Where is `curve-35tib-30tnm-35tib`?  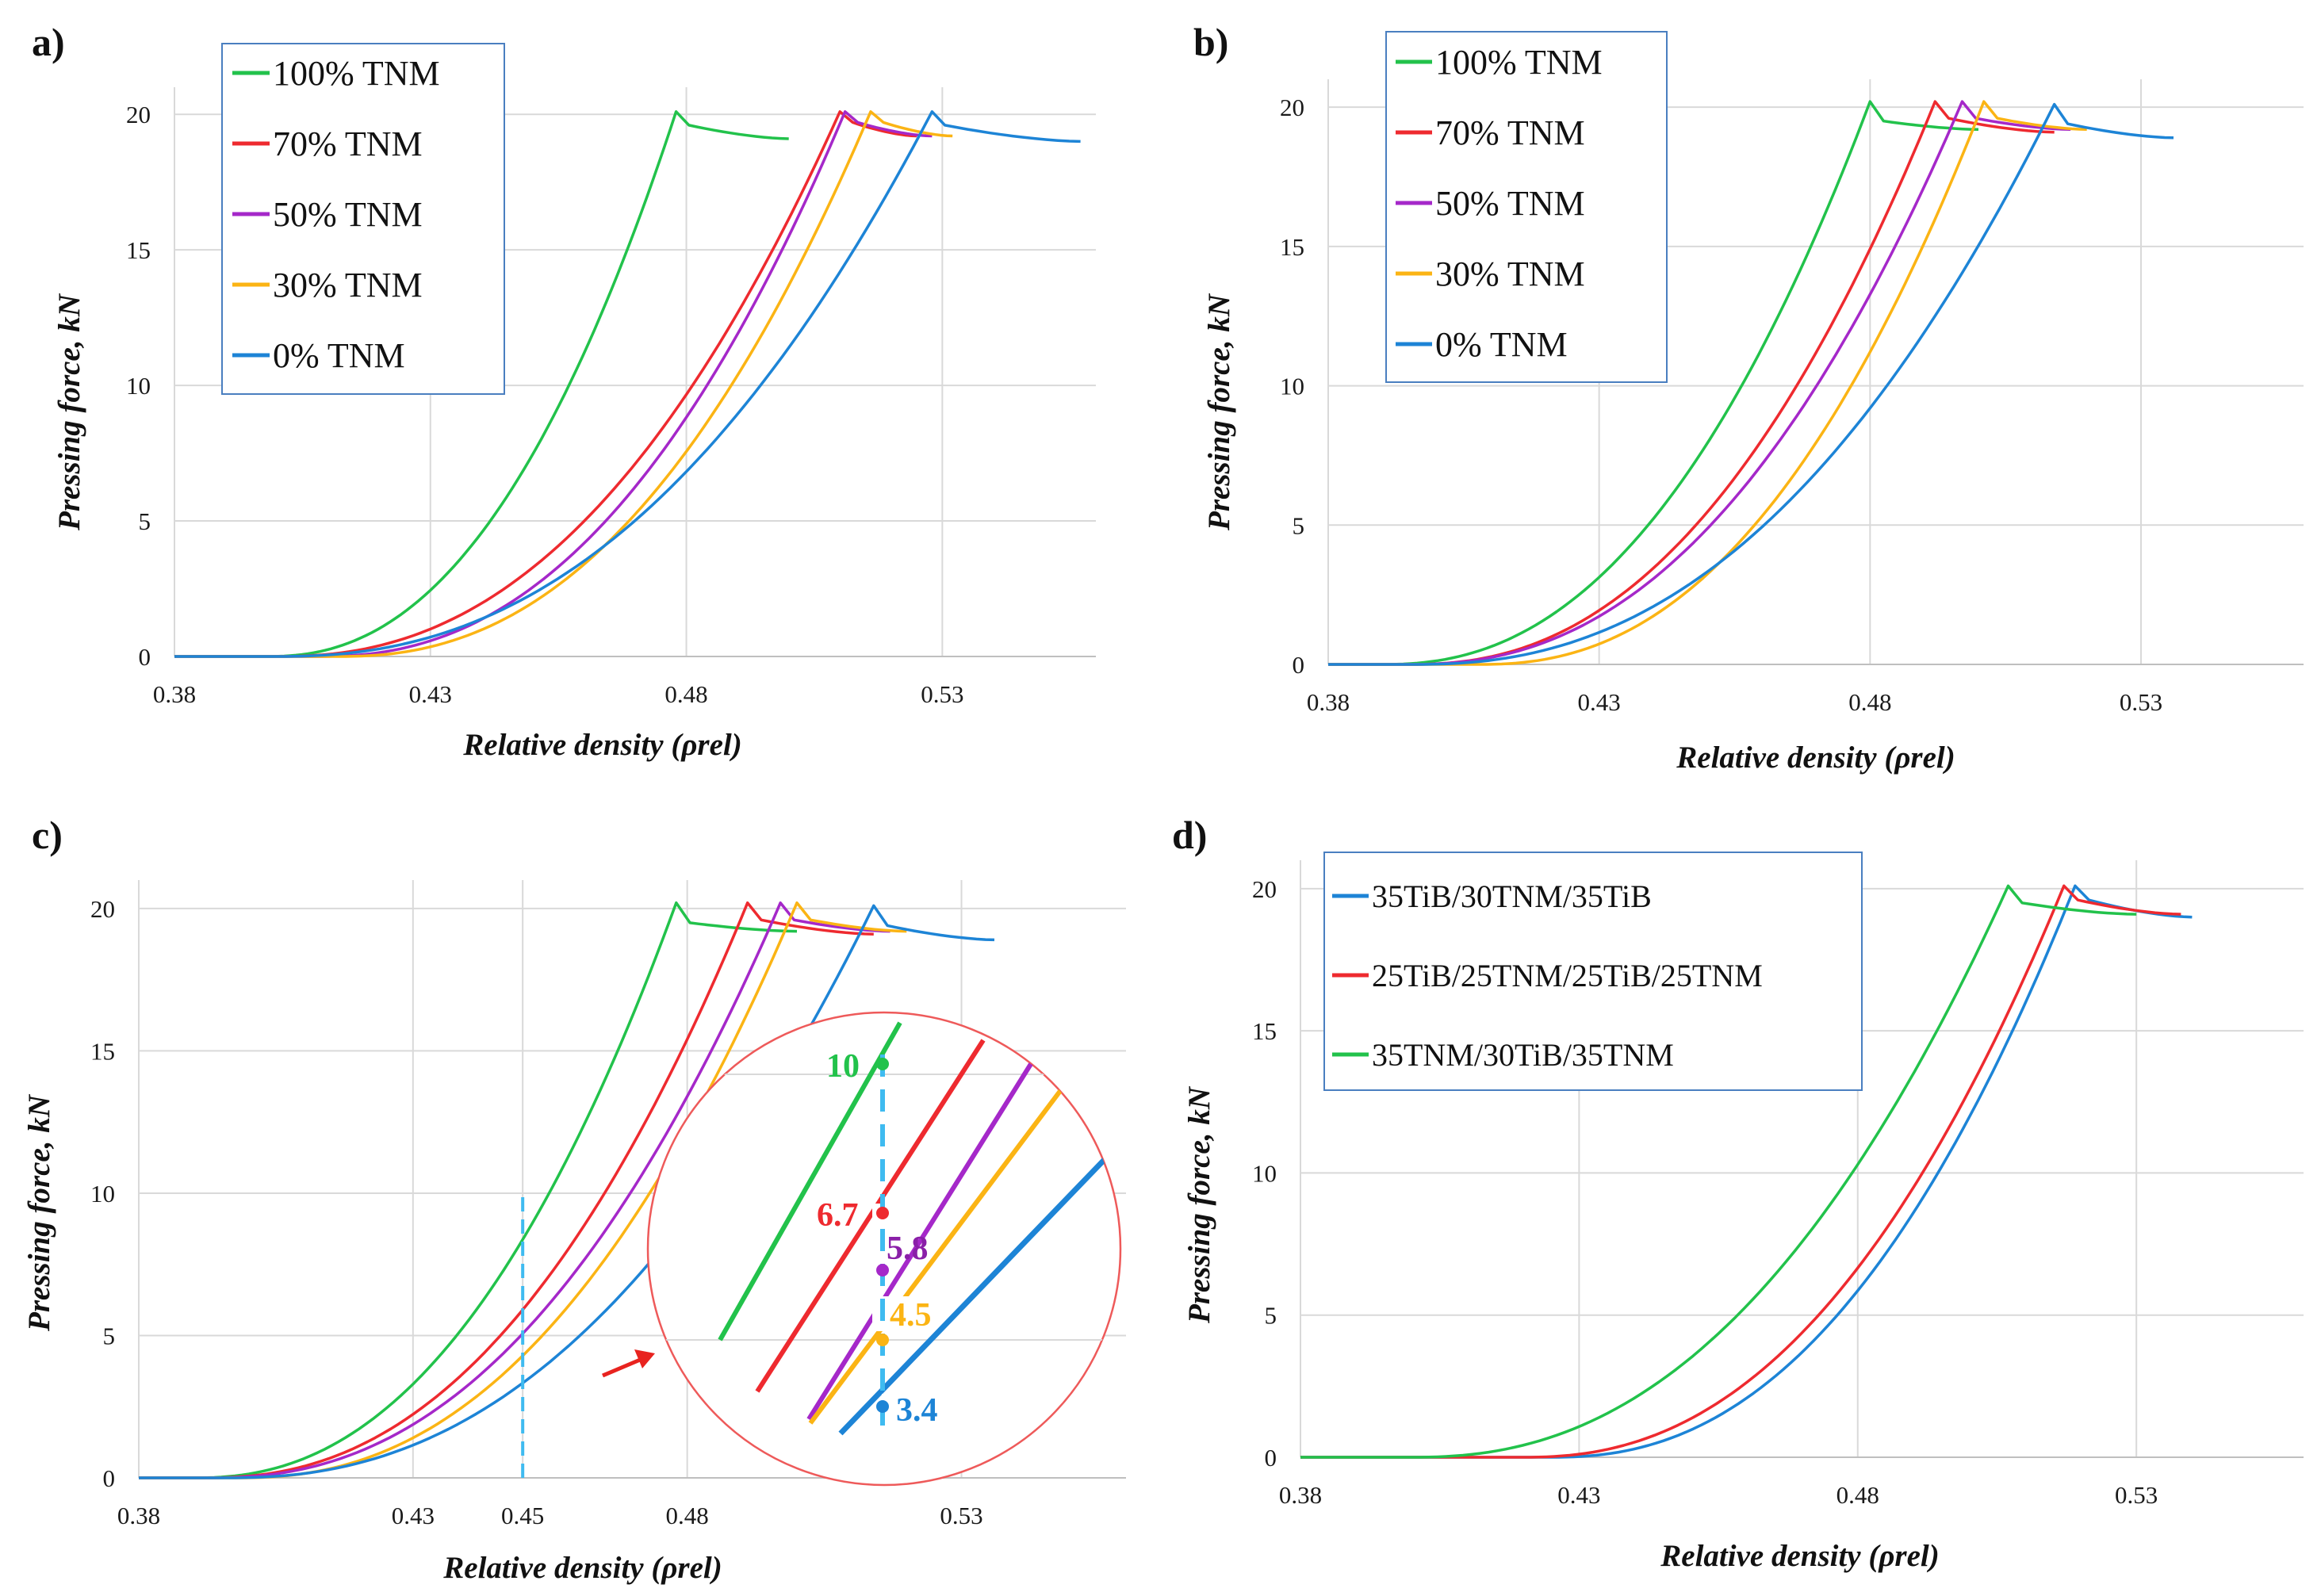 curve-35tib-30tnm-35tib is located at coordinates (1746, 1171).